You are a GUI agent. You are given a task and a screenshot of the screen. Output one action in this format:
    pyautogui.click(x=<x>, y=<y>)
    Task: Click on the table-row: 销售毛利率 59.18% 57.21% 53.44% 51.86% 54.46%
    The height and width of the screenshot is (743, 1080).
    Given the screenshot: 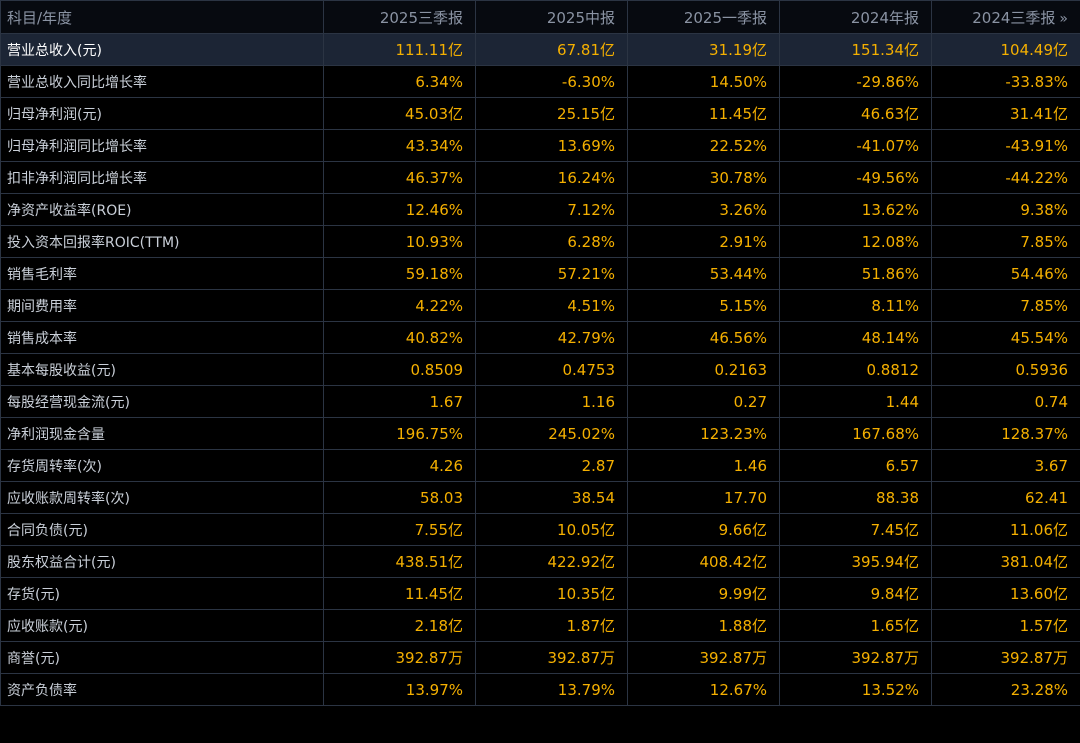 What is the action you would take?
    pyautogui.click(x=540, y=273)
    